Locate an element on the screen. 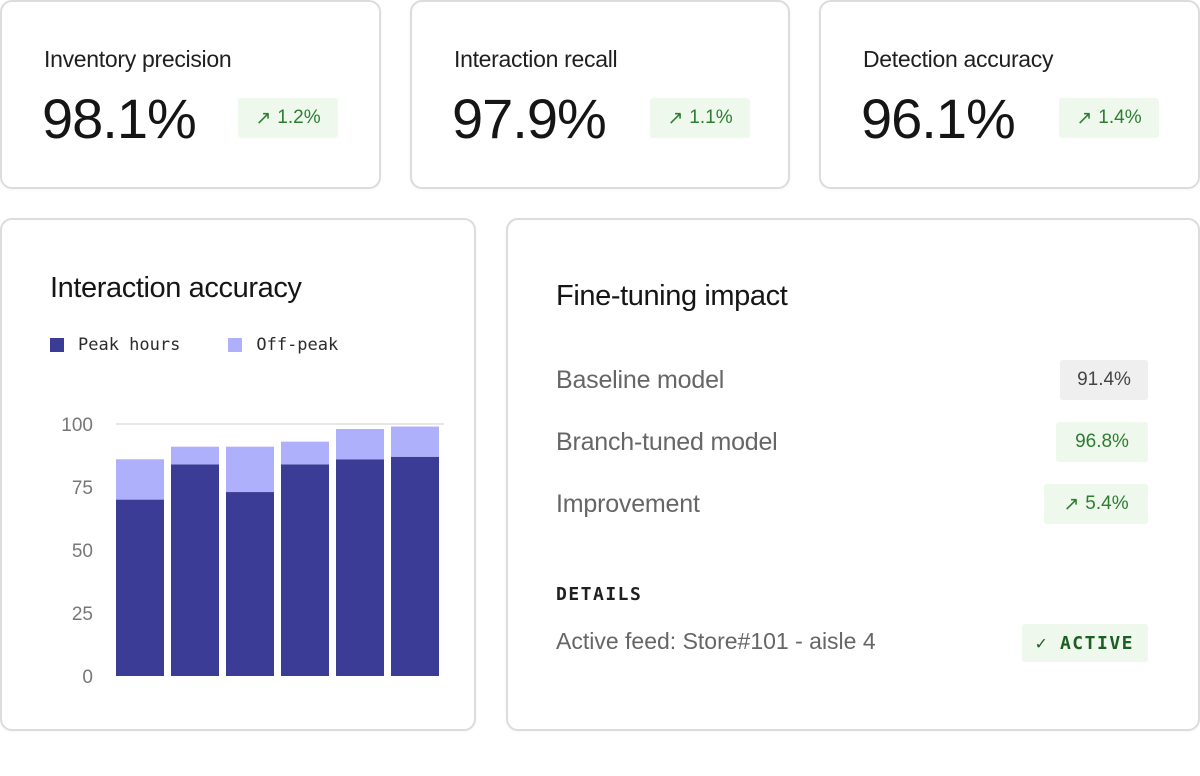  tuned-value: 96.8% is located at coordinates (1102, 441).